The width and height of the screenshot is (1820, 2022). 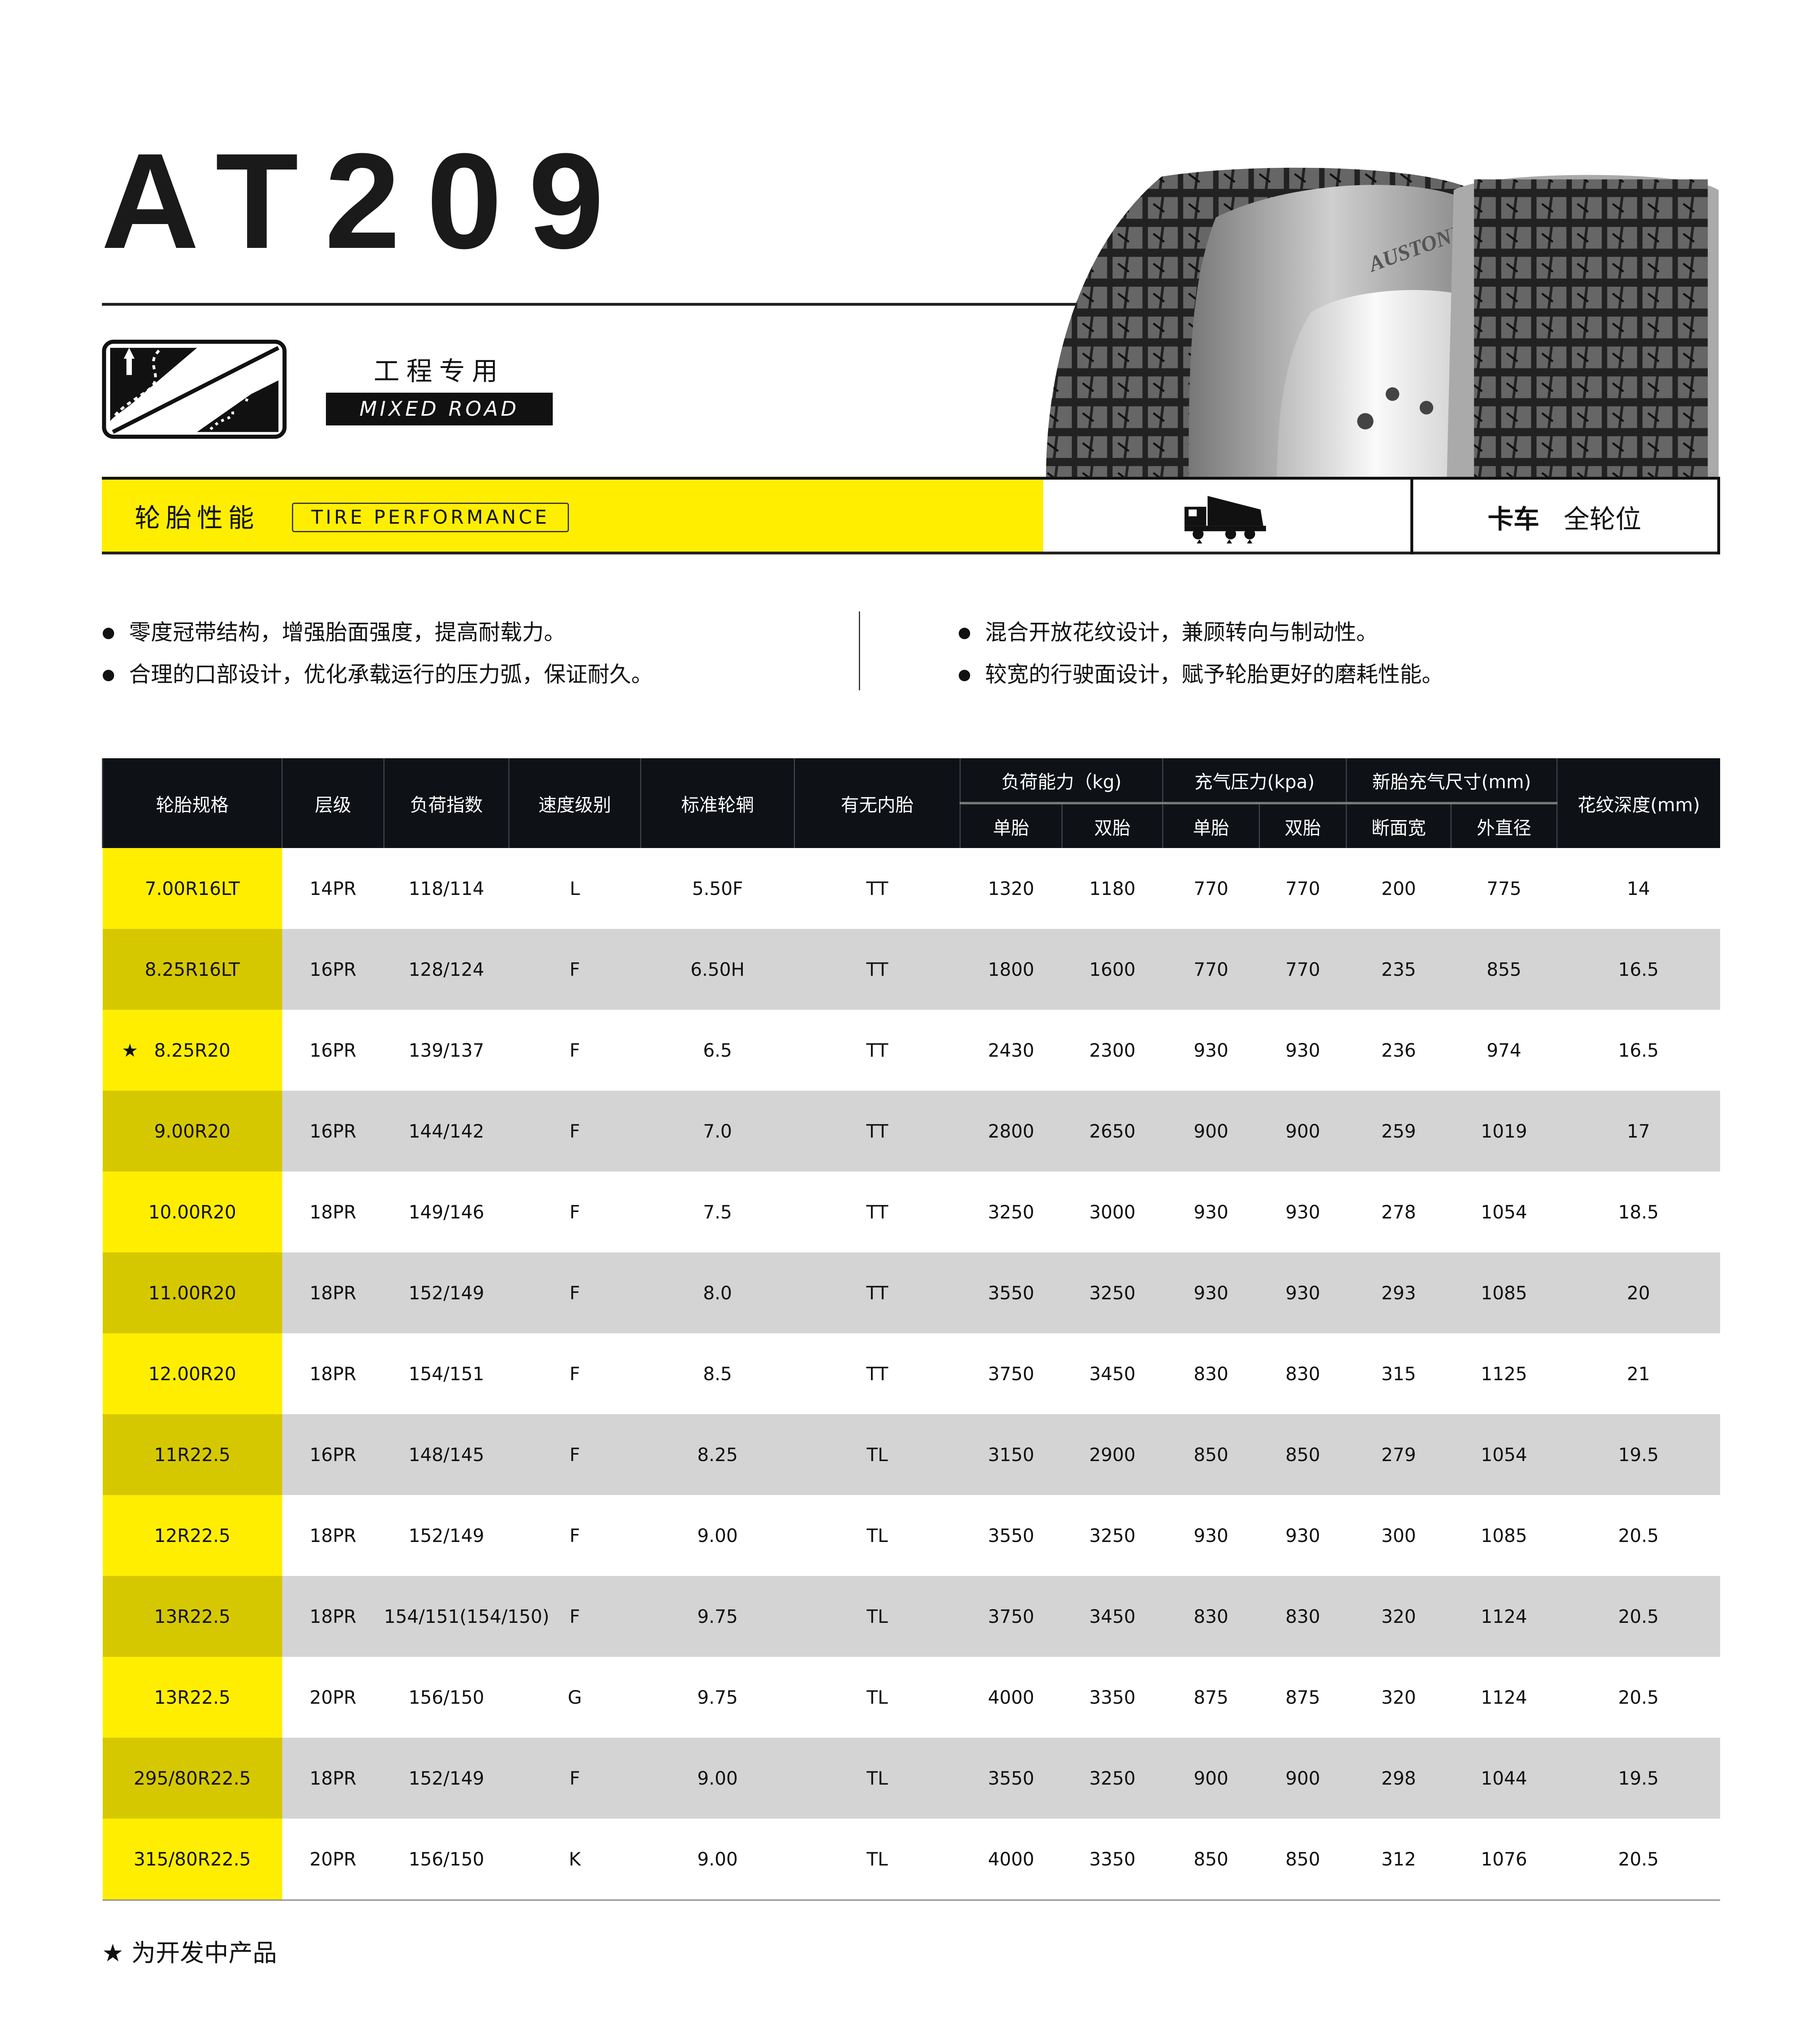 What do you see at coordinates (197, 518) in the screenshot?
I see `performance-heading: 轮胎性能` at bounding box center [197, 518].